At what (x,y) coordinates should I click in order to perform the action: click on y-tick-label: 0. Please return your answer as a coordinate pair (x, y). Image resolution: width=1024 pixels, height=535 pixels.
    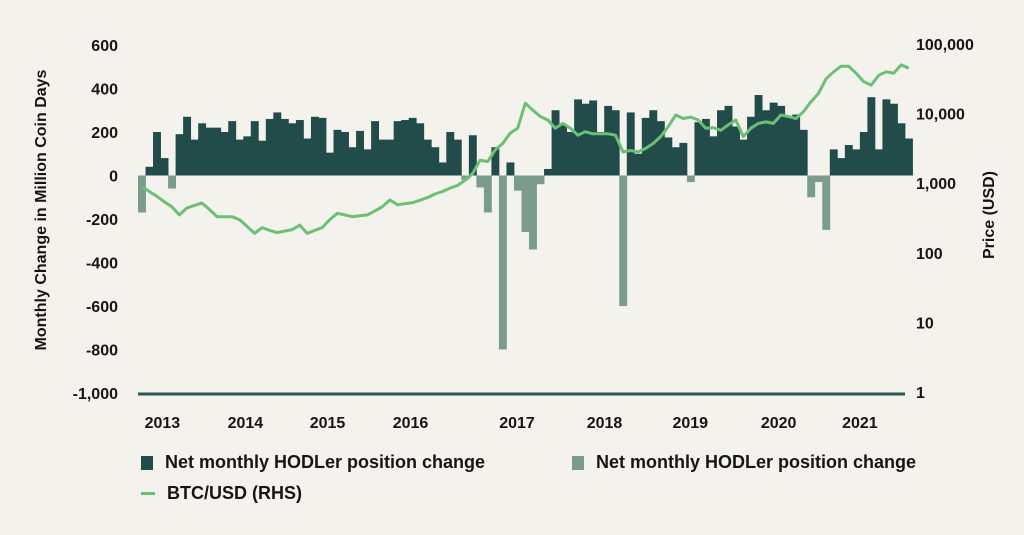
    Looking at the image, I should click on (113, 177).